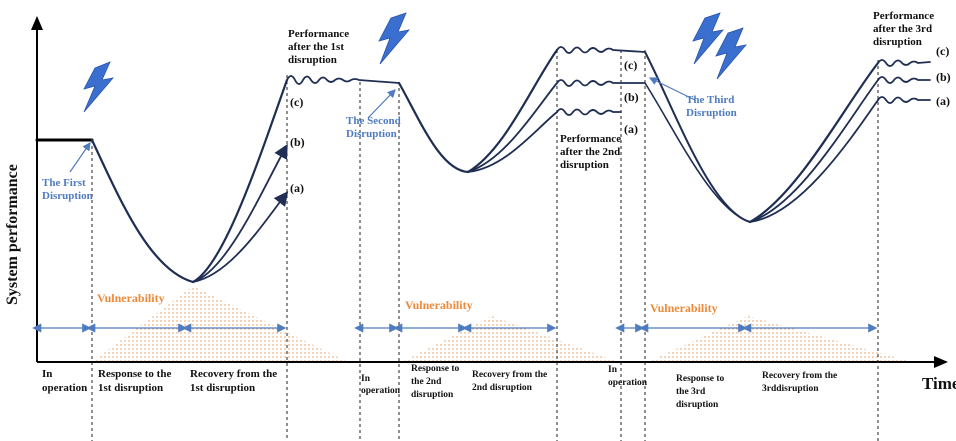 This screenshot has width=956, height=441. I want to click on recovery-curve-b, so click(240, 213).